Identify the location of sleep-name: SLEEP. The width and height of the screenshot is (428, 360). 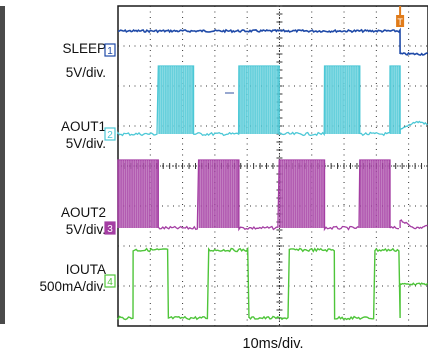
(84, 48).